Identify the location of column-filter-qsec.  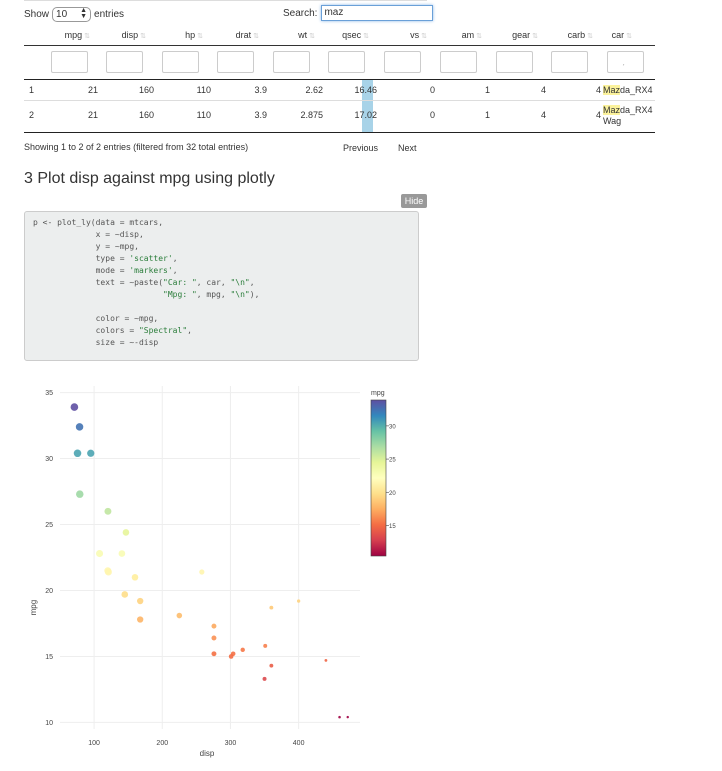
(346, 62).